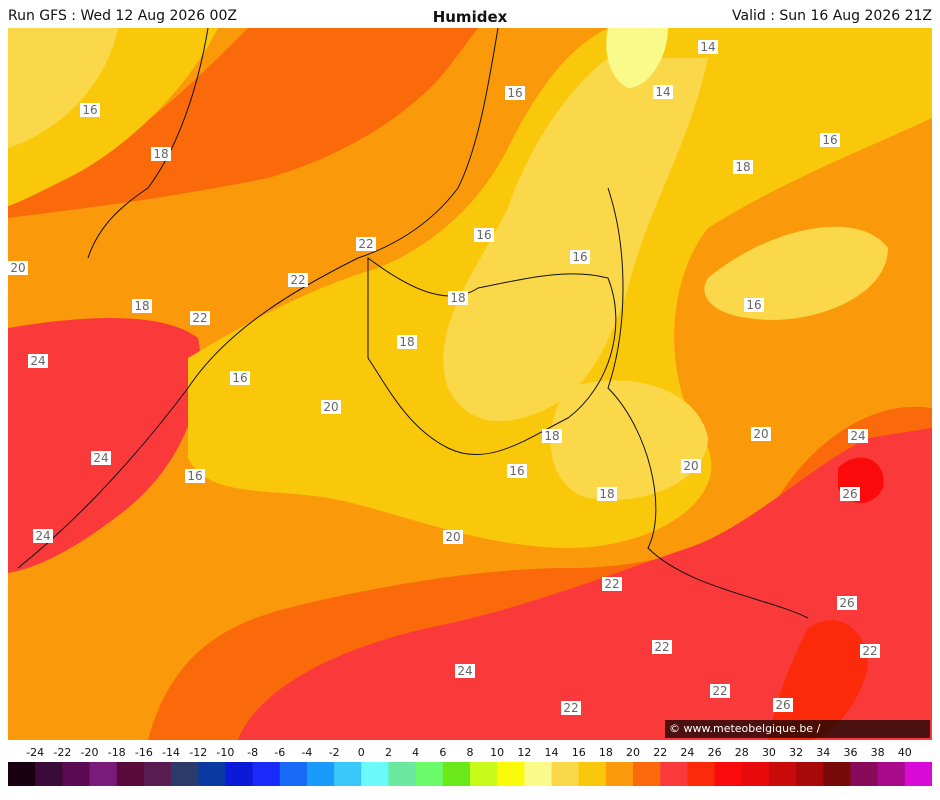 This screenshot has width=940, height=800. Describe the element at coordinates (796, 752) in the screenshot. I see `legend-tick-label: 32` at that location.